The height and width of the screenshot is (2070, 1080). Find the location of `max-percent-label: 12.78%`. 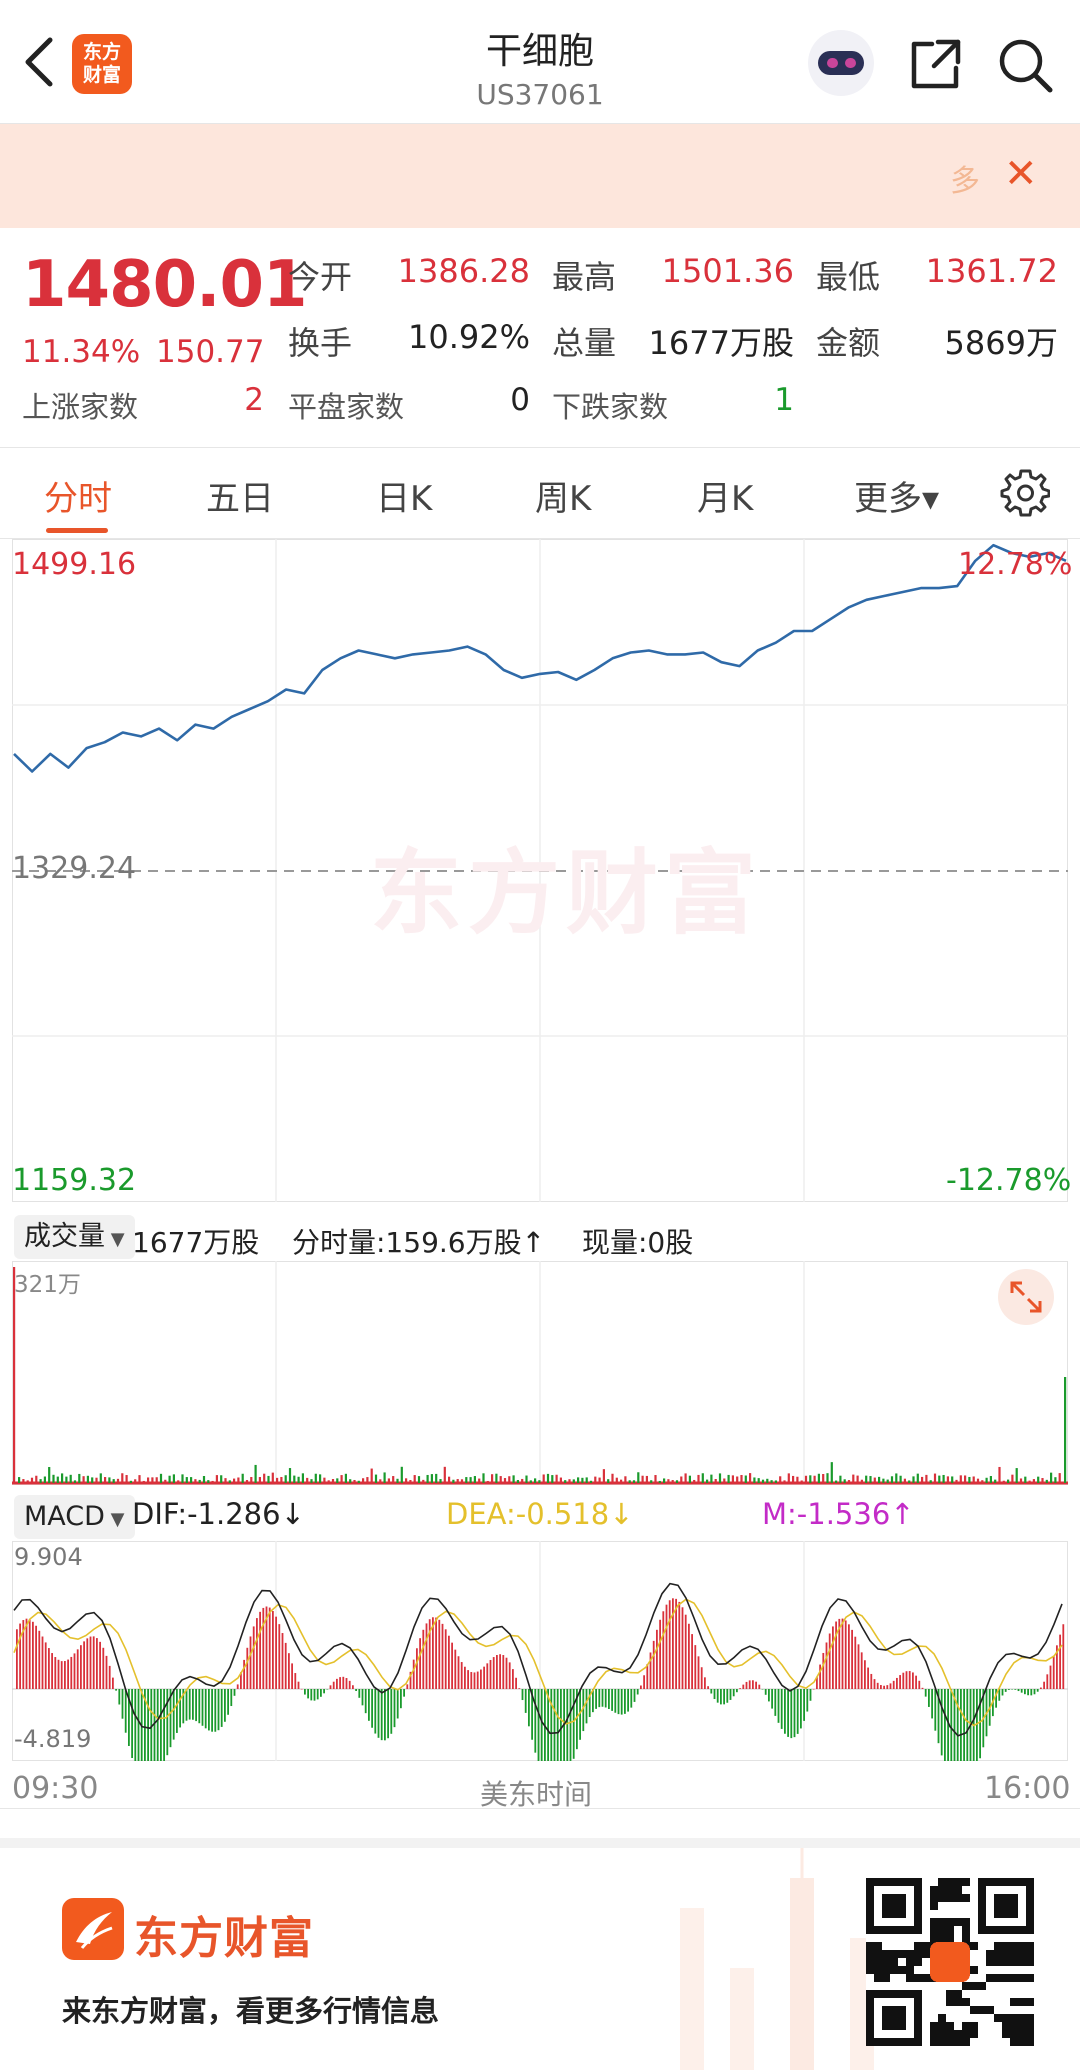

max-percent-label: 12.78% is located at coordinates (1015, 564).